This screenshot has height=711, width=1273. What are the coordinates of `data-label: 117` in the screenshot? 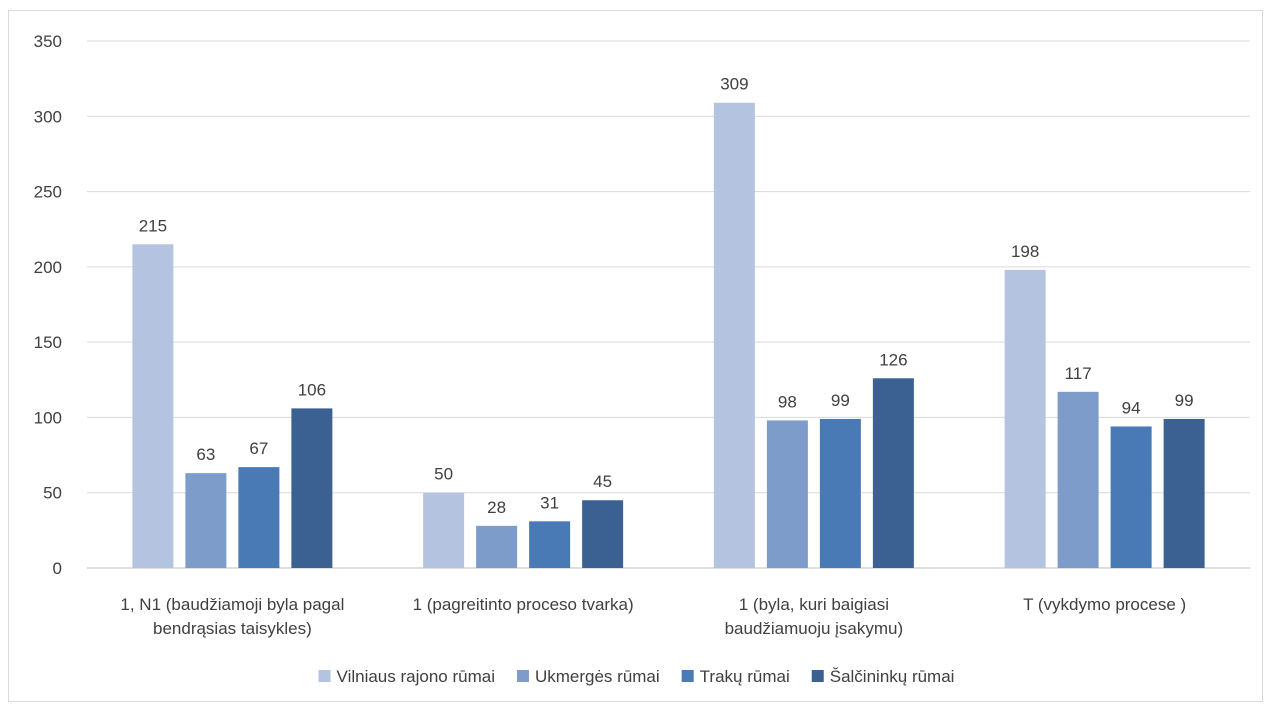 It's located at (1078, 373).